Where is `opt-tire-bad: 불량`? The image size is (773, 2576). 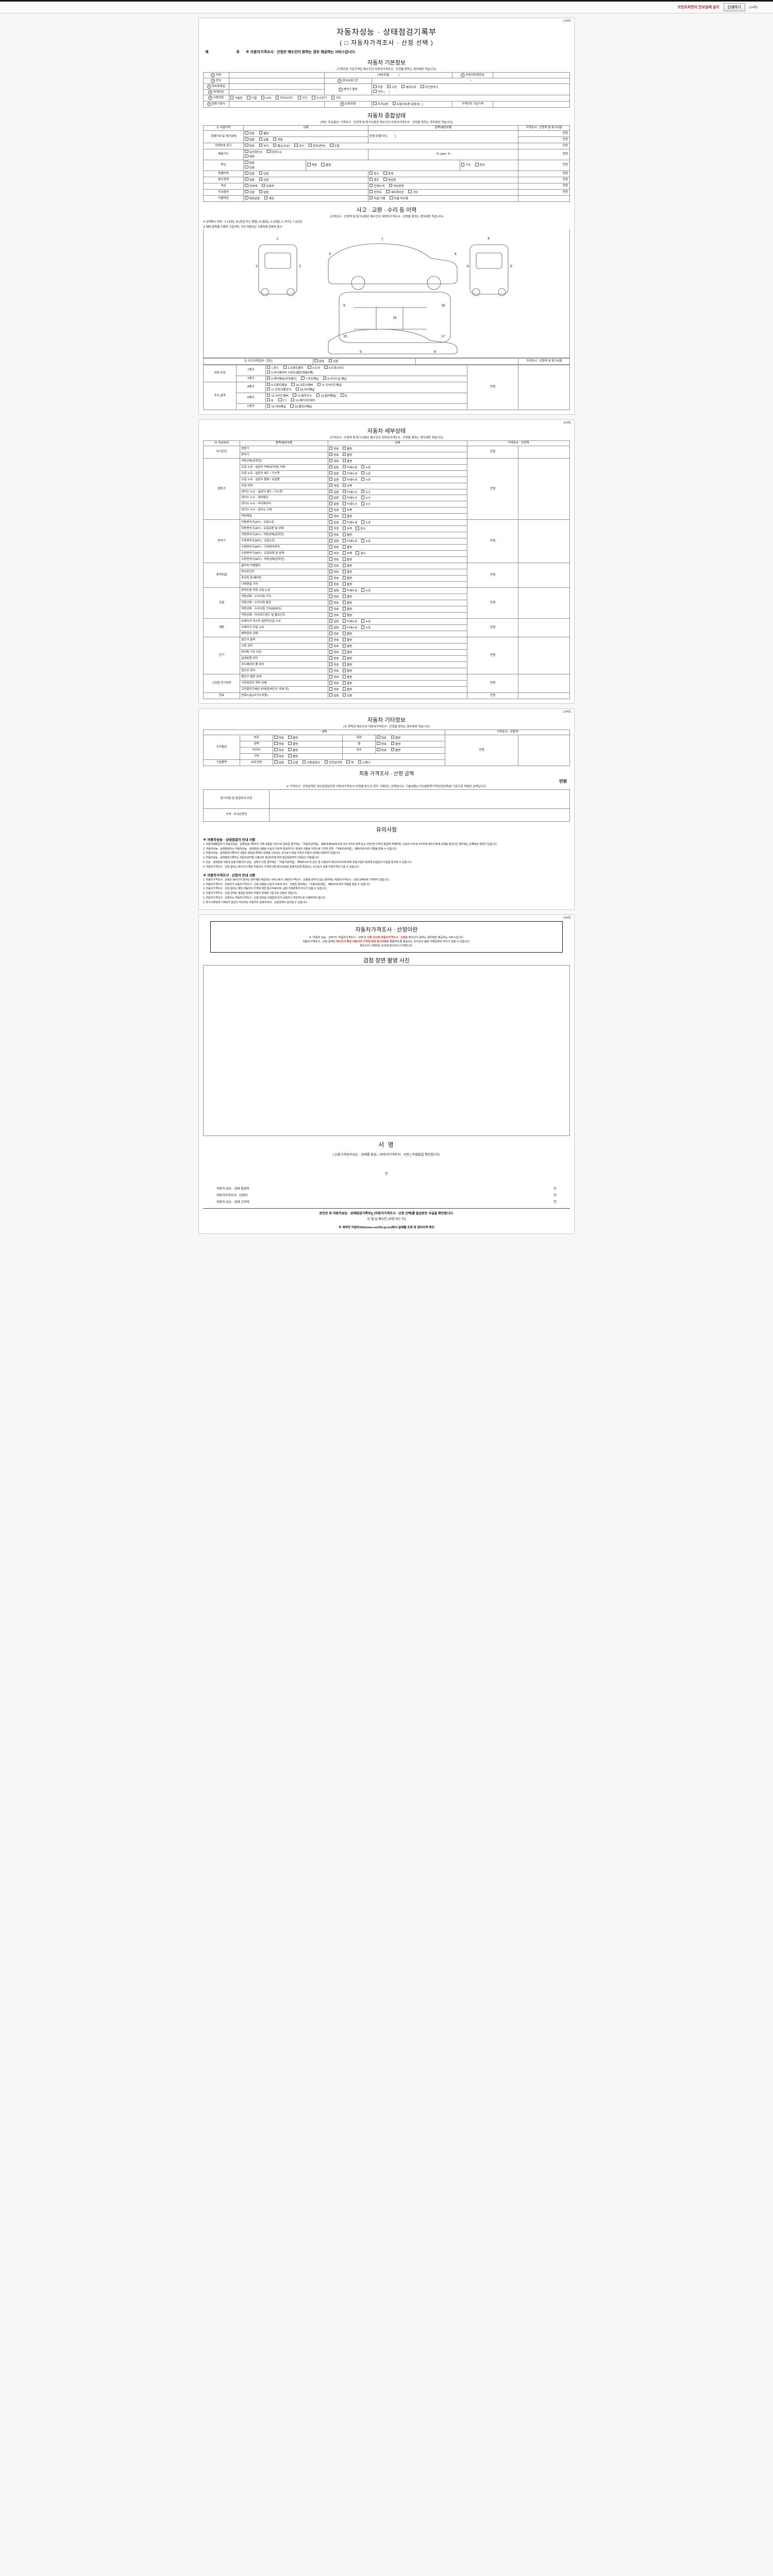
opt-tire-bad: 불량 is located at coordinates (293, 750).